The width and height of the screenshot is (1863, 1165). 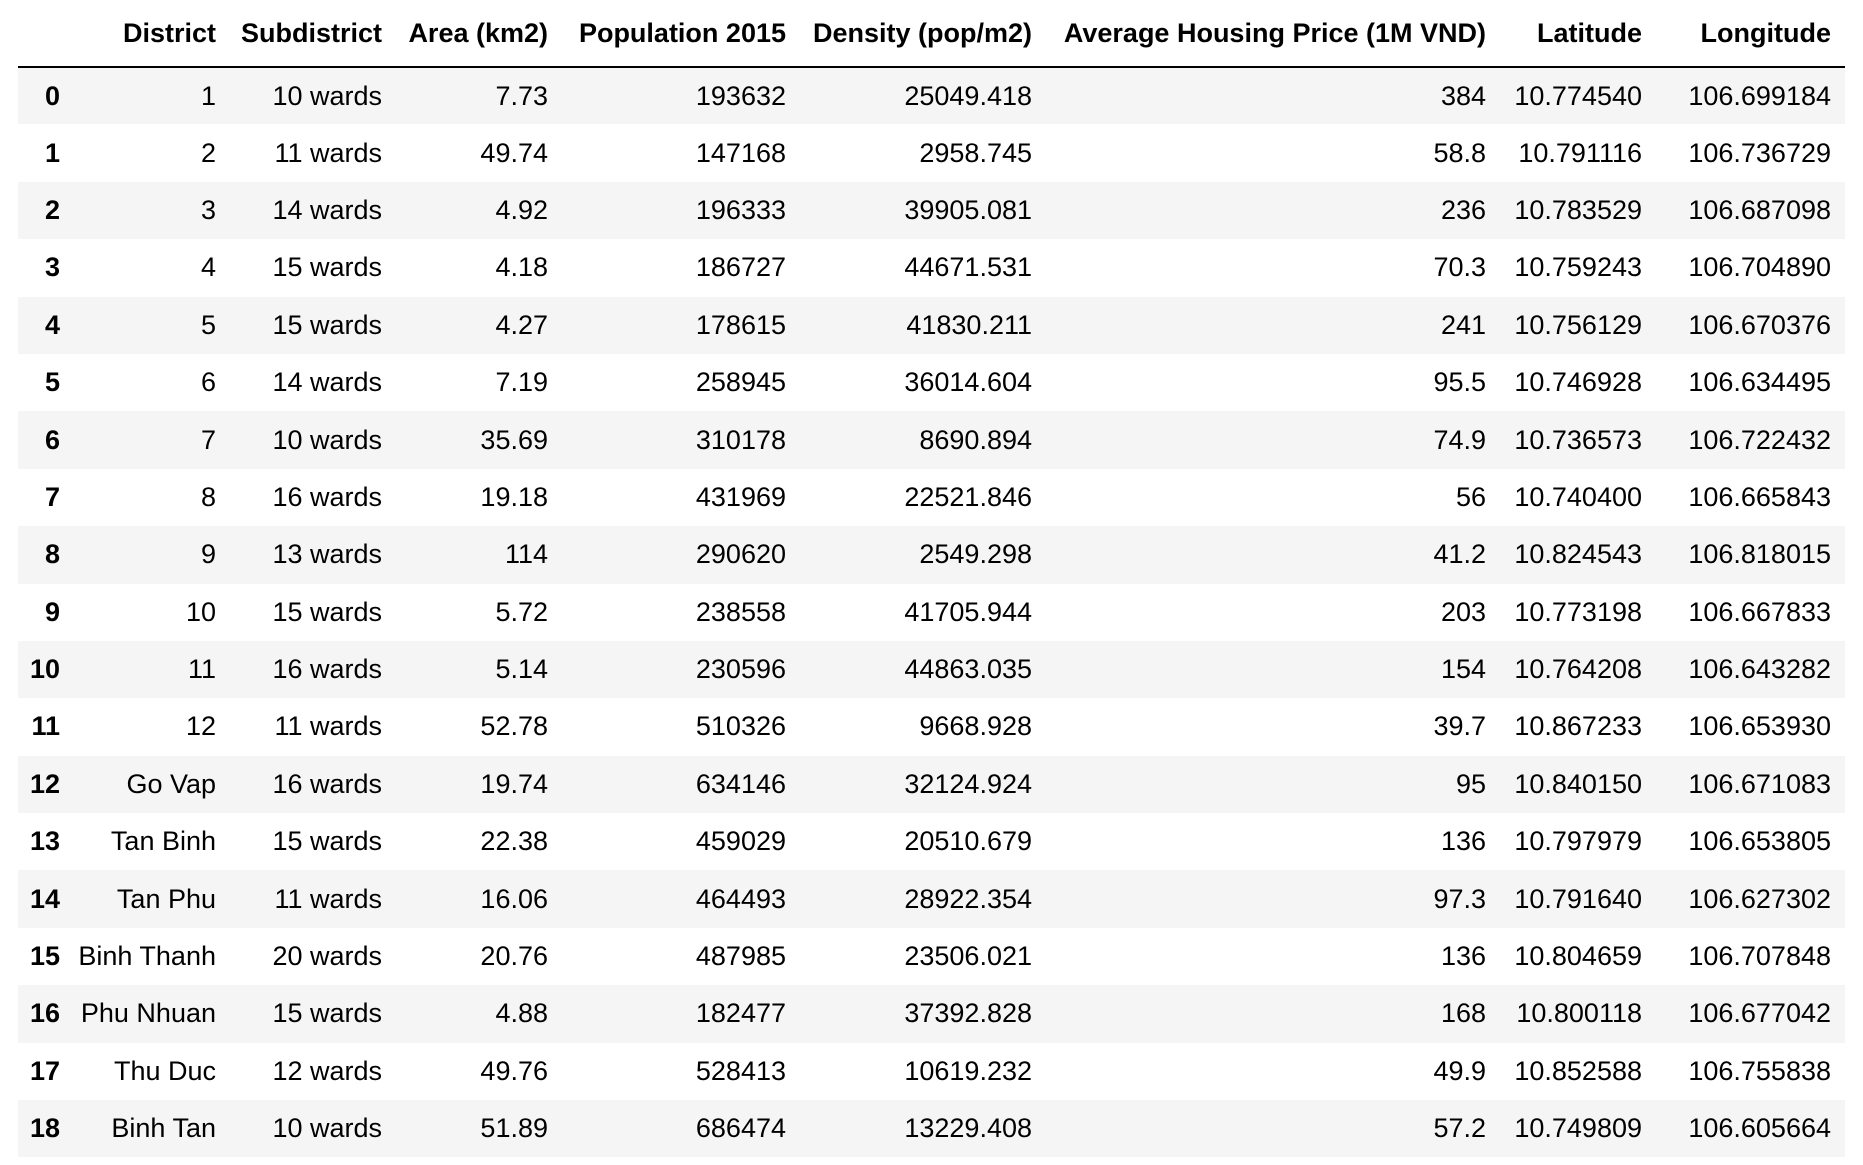 I want to click on cell-area: 35.69, so click(x=514, y=439).